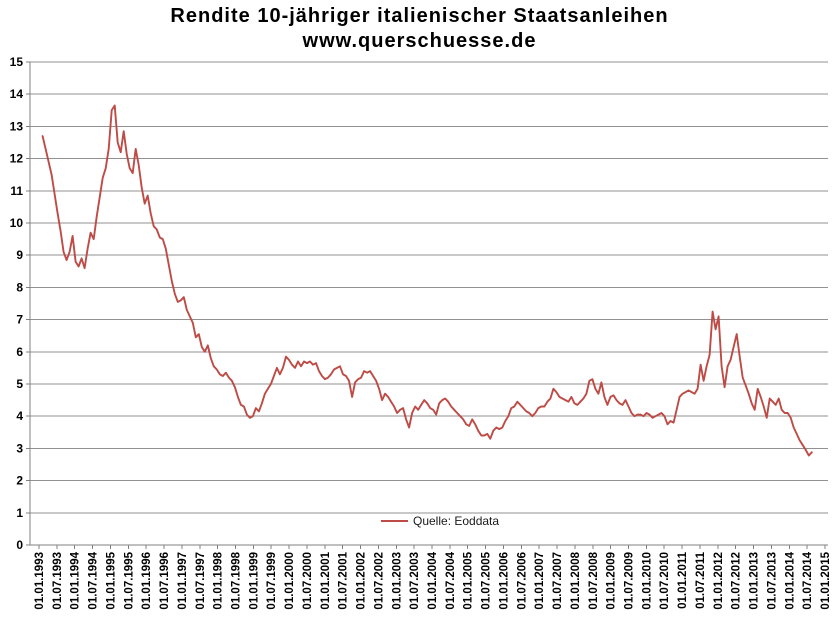 This screenshot has height=621, width=839. I want to click on y-tick-label: 1, so click(19, 513).